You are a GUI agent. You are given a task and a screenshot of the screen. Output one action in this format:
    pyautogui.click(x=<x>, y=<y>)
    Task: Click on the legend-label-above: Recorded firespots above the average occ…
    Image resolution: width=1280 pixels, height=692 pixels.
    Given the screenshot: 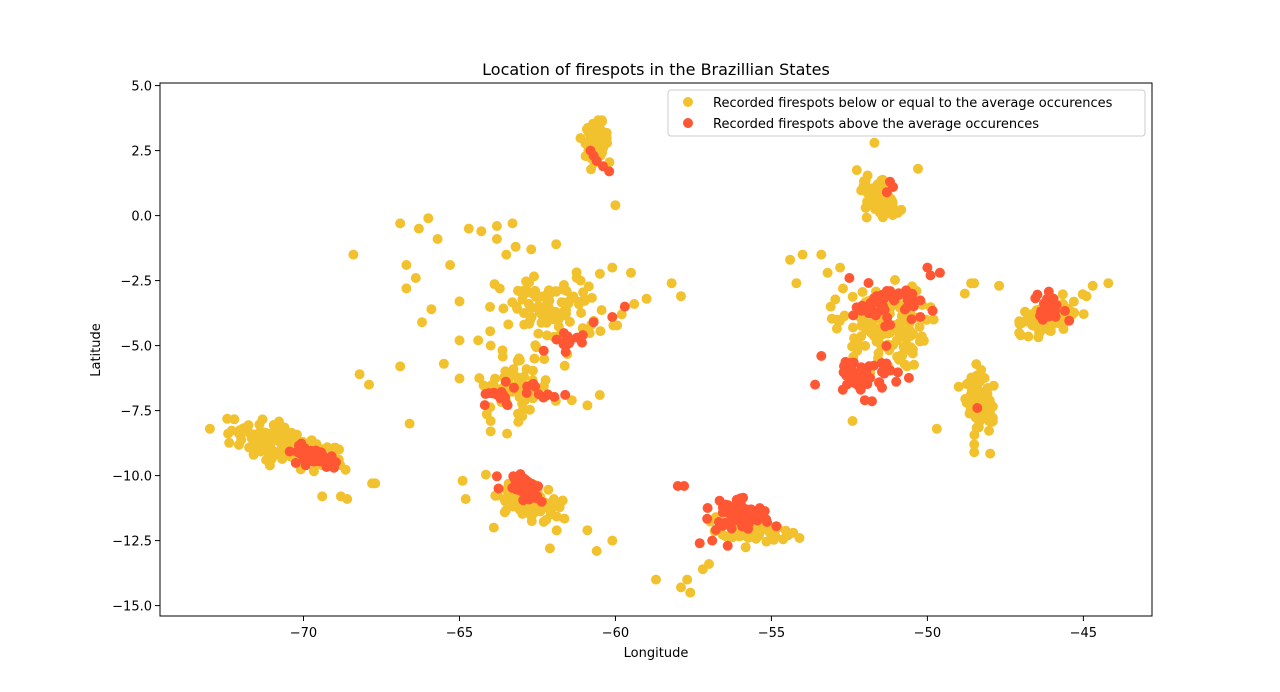 What is the action you would take?
    pyautogui.click(x=876, y=124)
    